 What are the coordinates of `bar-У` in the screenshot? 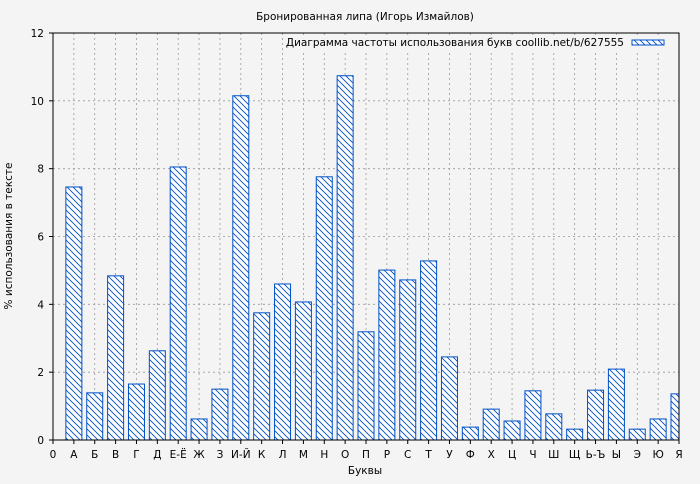 It's located at (449, 398).